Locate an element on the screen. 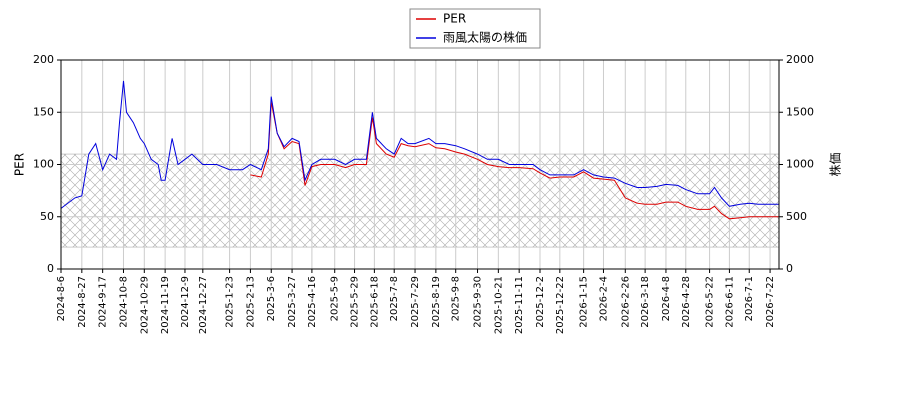 The width and height of the screenshot is (900, 404). legend-label: 雨風太陽の株価 is located at coordinates (485, 37).